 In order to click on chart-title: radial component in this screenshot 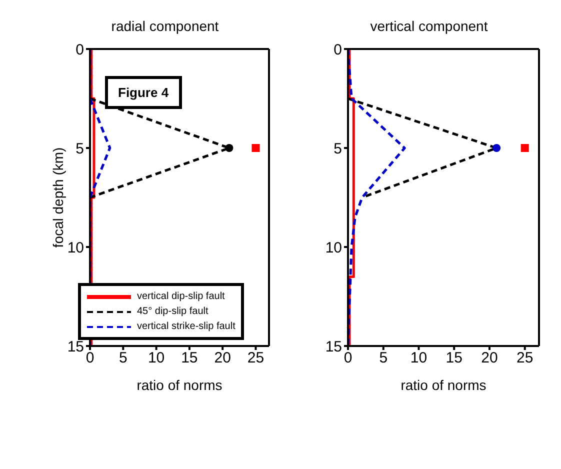, I will do `click(165, 26)`.